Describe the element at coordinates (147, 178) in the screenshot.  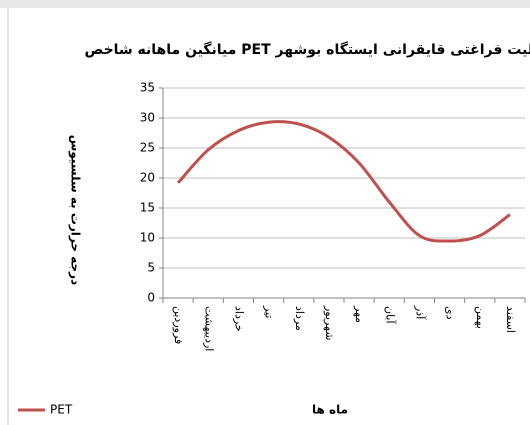
I see `y-tick-label: 20` at that location.